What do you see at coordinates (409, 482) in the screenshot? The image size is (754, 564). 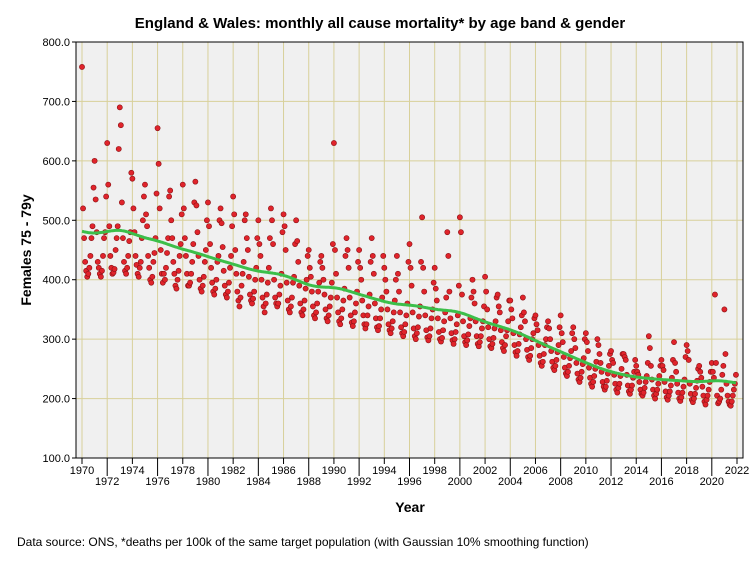 I see `x-tick-label: 1996` at bounding box center [409, 482].